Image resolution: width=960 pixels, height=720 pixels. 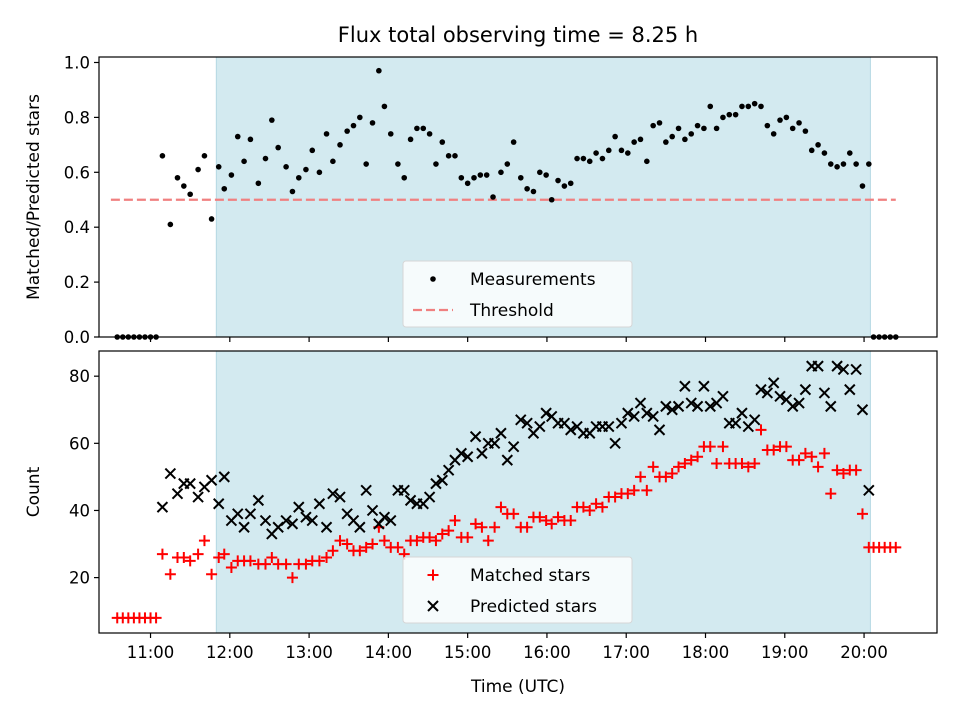 What do you see at coordinates (77, 117) in the screenshot?
I see `y-tick-label: 0.8` at bounding box center [77, 117].